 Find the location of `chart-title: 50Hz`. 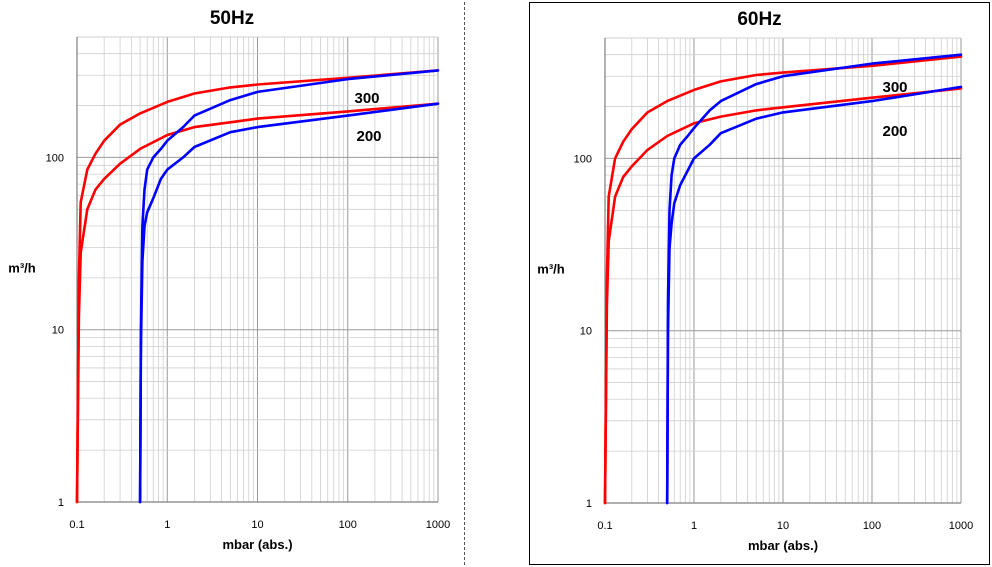

chart-title: 50Hz is located at coordinates (232, 18).